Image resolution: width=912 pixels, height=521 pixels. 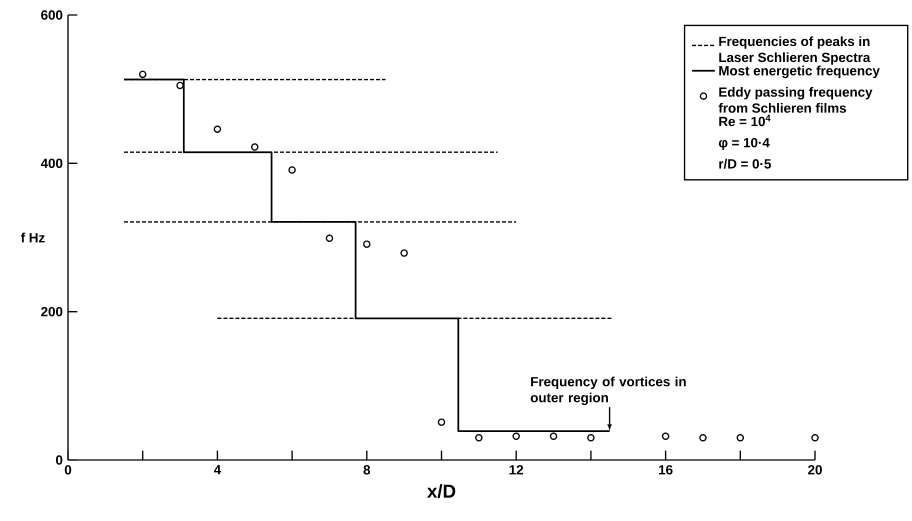 I want to click on x-tick-label: 12, so click(x=517, y=469).